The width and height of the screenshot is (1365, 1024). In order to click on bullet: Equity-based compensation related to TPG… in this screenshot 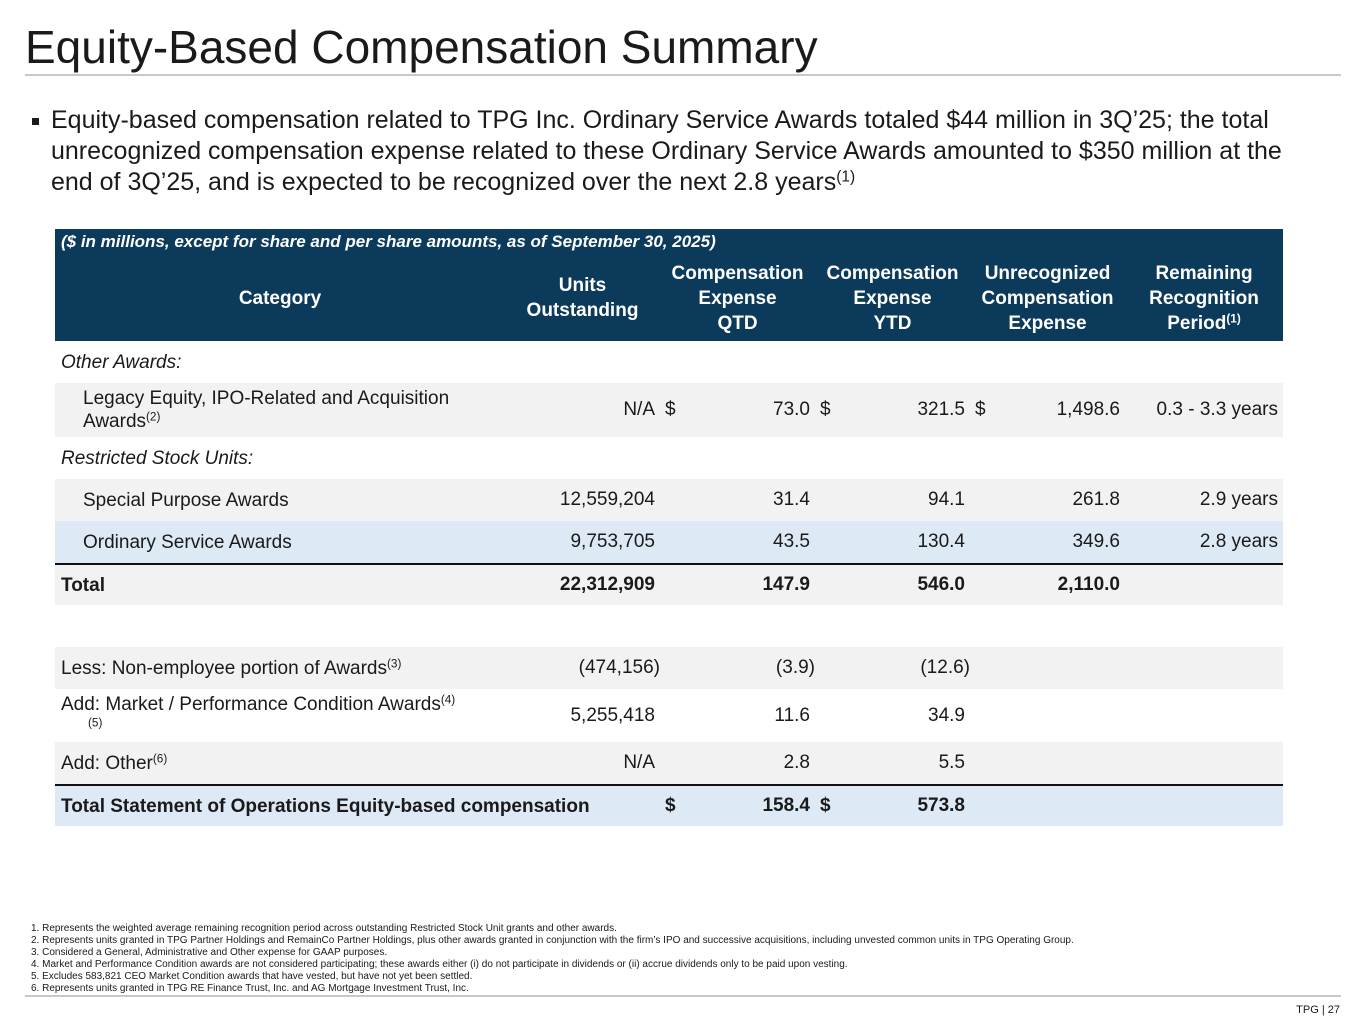, I will do `click(666, 151)`.